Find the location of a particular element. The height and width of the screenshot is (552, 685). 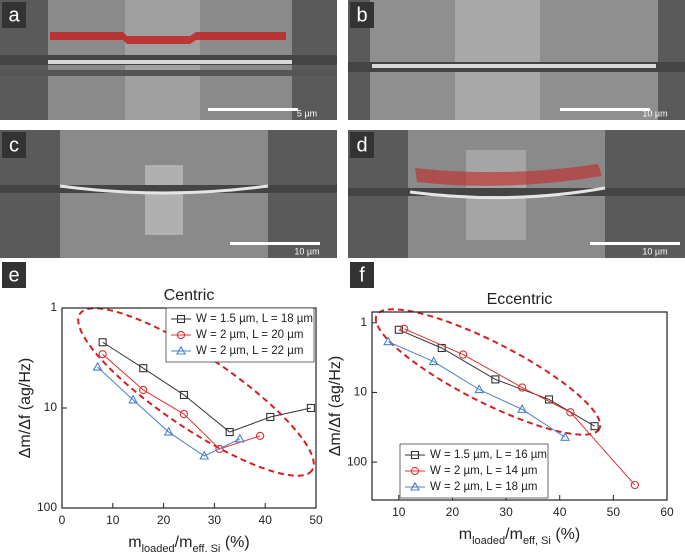

x-tick-label: 0 is located at coordinates (62, 520).